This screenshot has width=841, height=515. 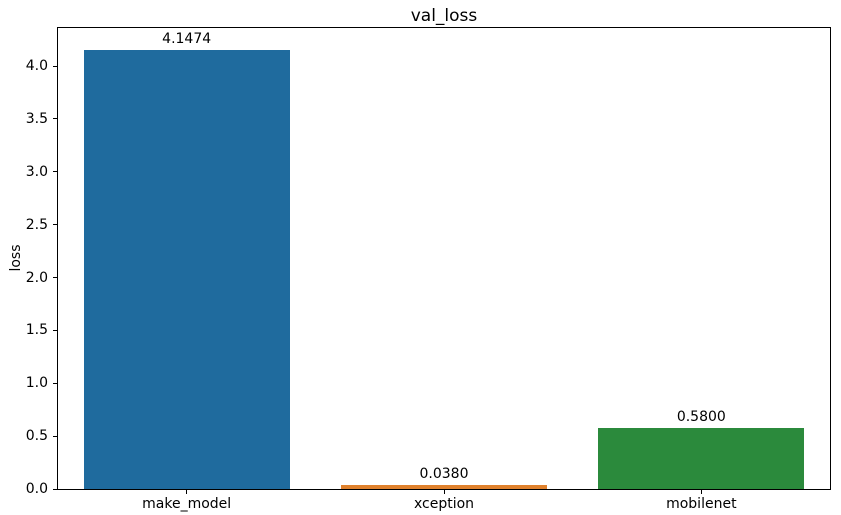 I want to click on y-tick-label: 3.5, so click(x=36, y=118).